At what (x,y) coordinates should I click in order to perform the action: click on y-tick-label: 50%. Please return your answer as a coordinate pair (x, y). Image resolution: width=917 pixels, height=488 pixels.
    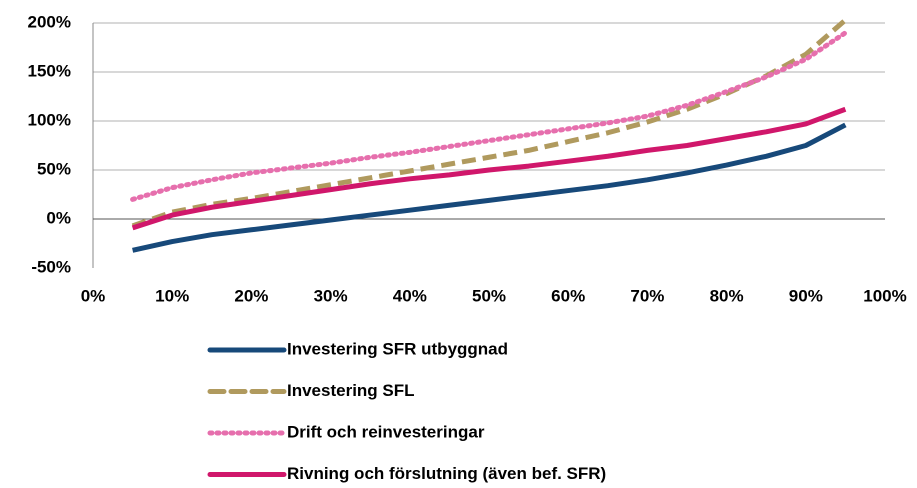
    Looking at the image, I should click on (54, 168).